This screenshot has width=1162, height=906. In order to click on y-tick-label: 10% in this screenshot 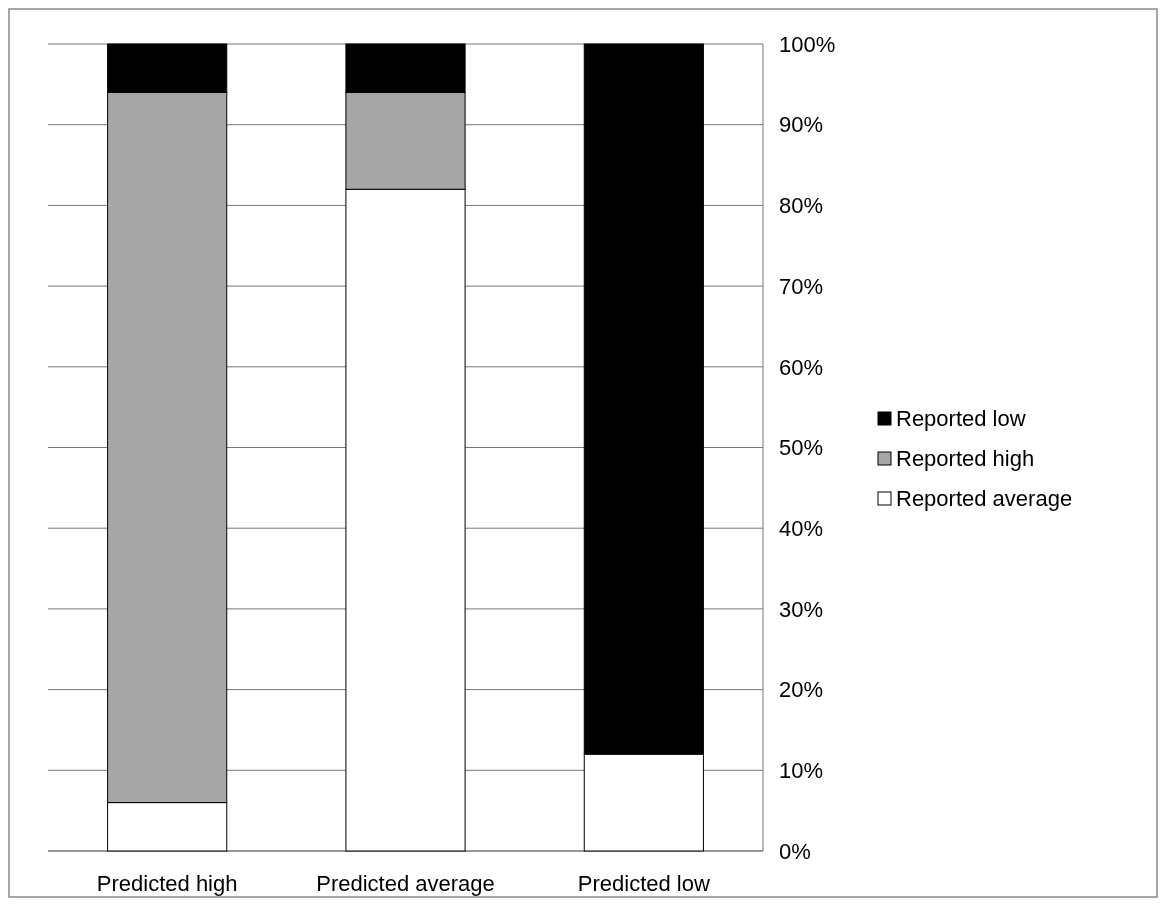, I will do `click(801, 770)`.